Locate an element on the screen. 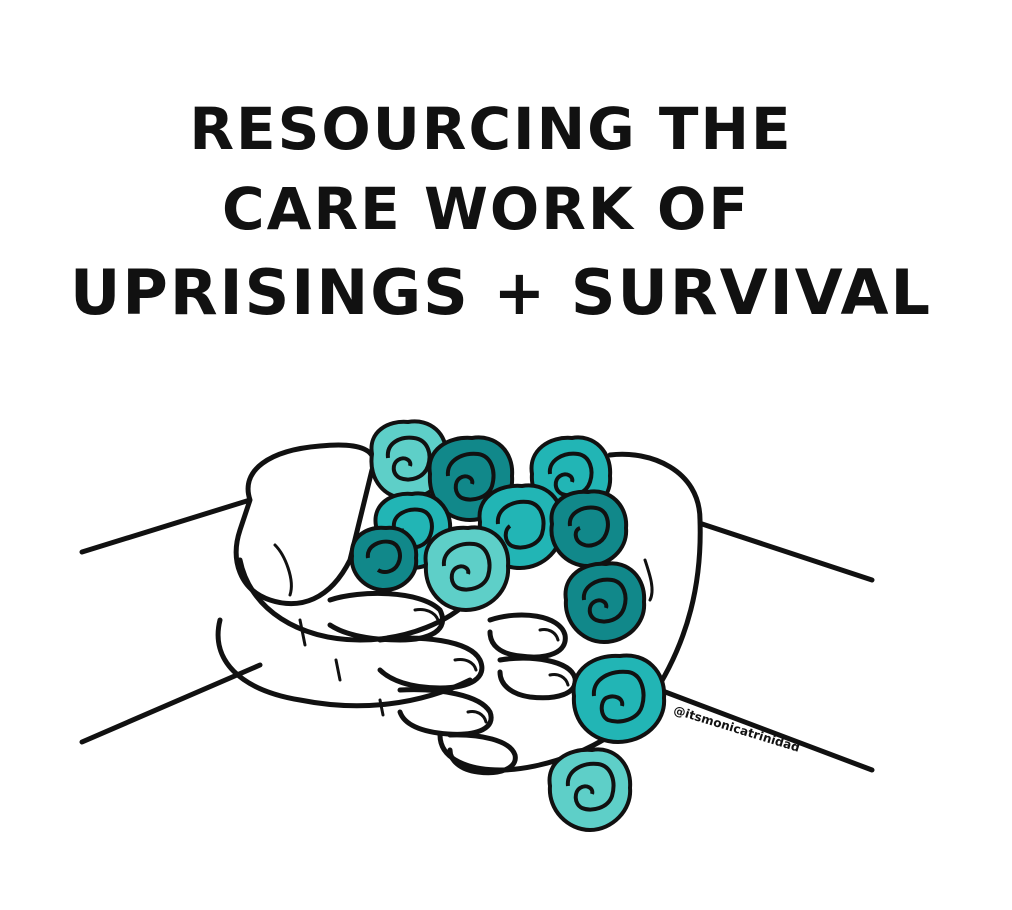  left-arm-upper is located at coordinates (166, 526).